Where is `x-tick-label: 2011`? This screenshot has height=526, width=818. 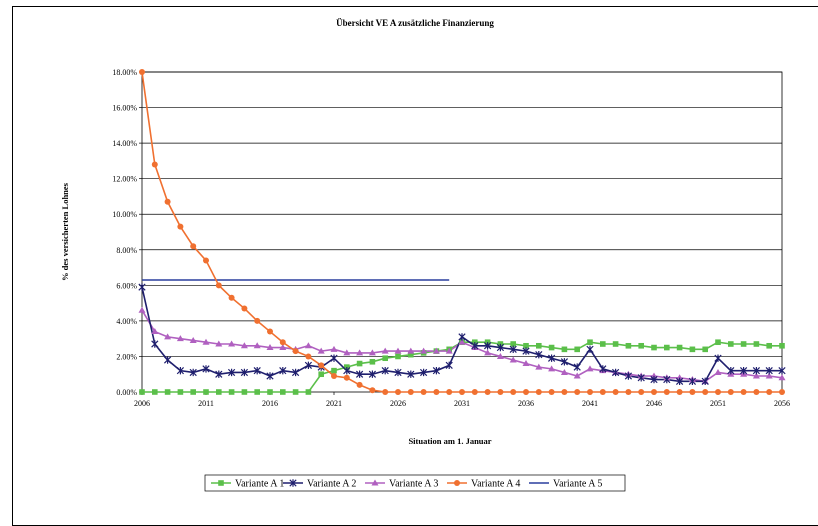 x-tick-label: 2011 is located at coordinates (206, 403).